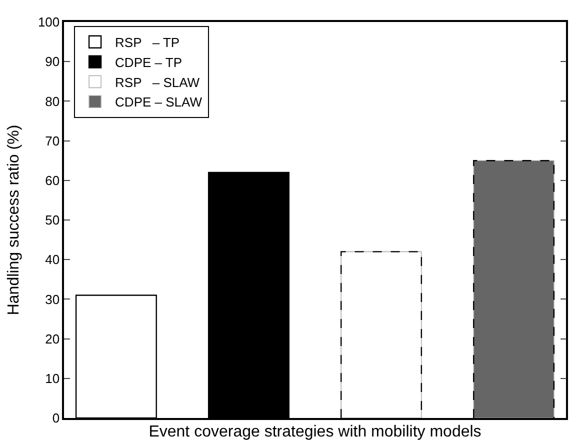 The image size is (586, 448). What do you see at coordinates (157, 82) in the screenshot?
I see `legend-label: RSP – SLAW` at bounding box center [157, 82].